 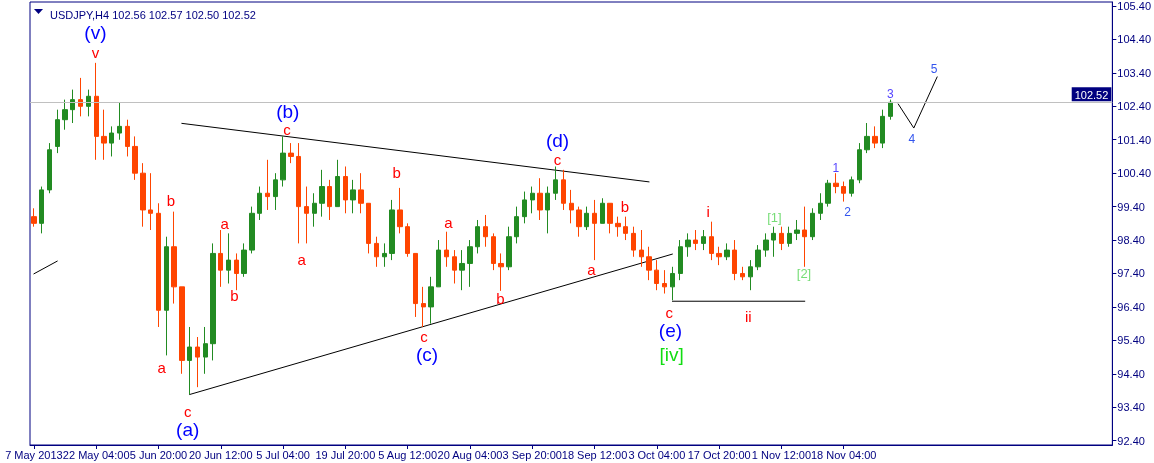 What do you see at coordinates (302, 260) in the screenshot?
I see `annotation: a` at bounding box center [302, 260].